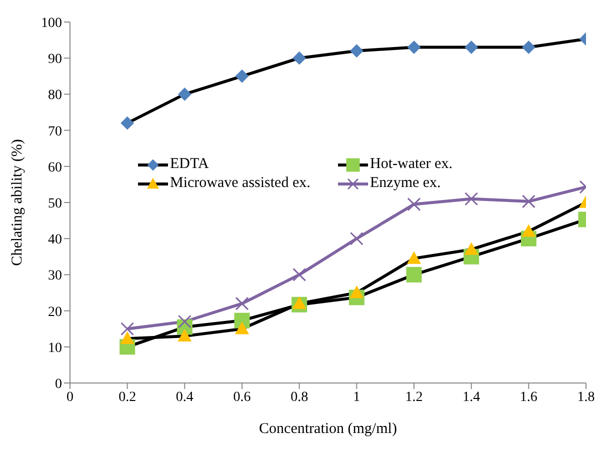 The image size is (606, 473). What do you see at coordinates (411, 164) in the screenshot?
I see `legend-label: Hot-water ex.` at bounding box center [411, 164].